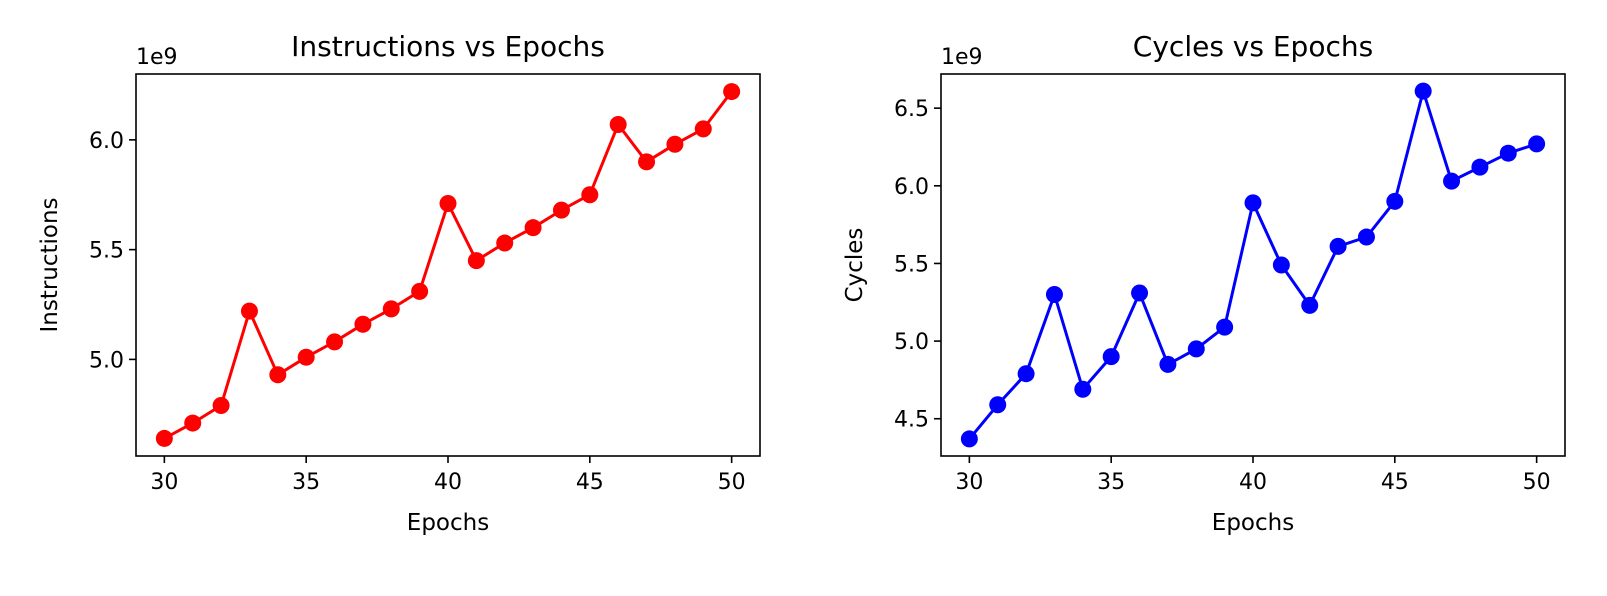  What do you see at coordinates (911, 420) in the screenshot?
I see `y-tick-label: 4.5` at bounding box center [911, 420].